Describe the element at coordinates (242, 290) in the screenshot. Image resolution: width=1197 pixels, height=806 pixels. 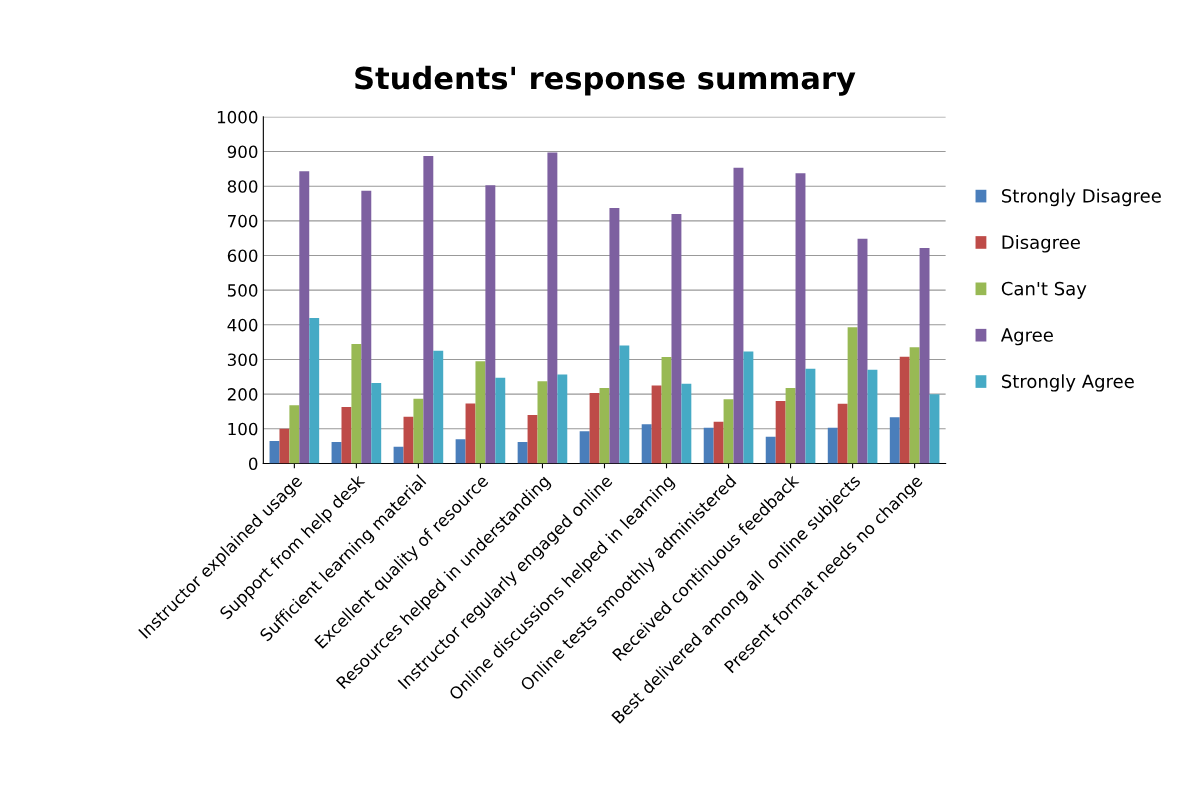
I see `y-tick-label: 500` at that location.